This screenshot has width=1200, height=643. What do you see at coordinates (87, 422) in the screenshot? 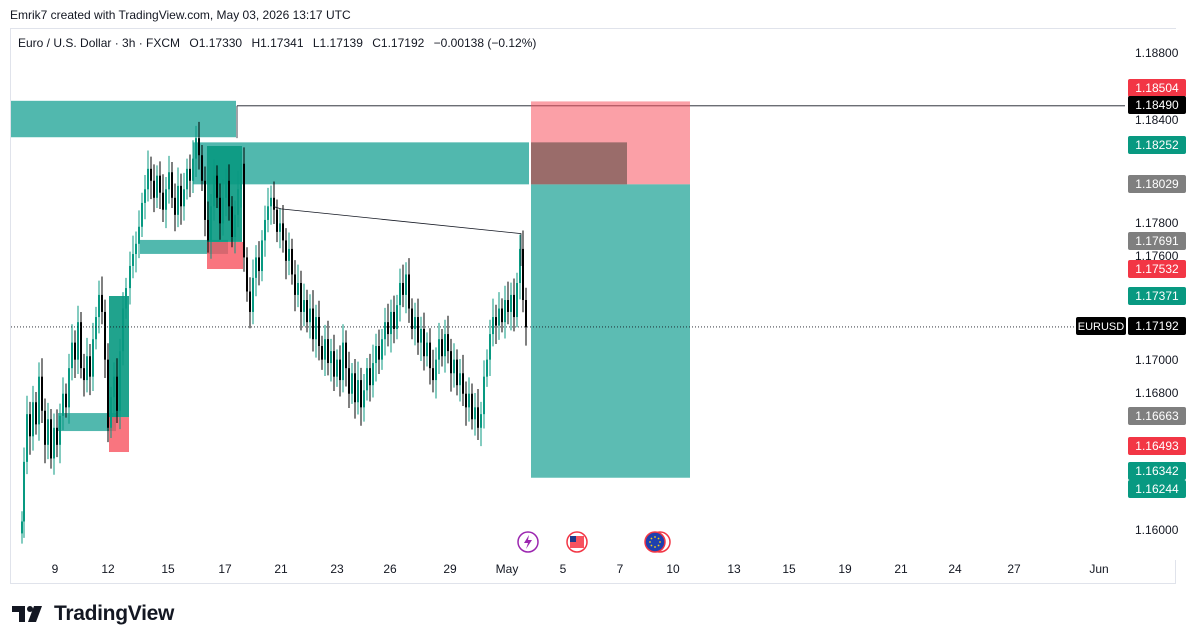
I see `demand-zone-low` at bounding box center [87, 422].